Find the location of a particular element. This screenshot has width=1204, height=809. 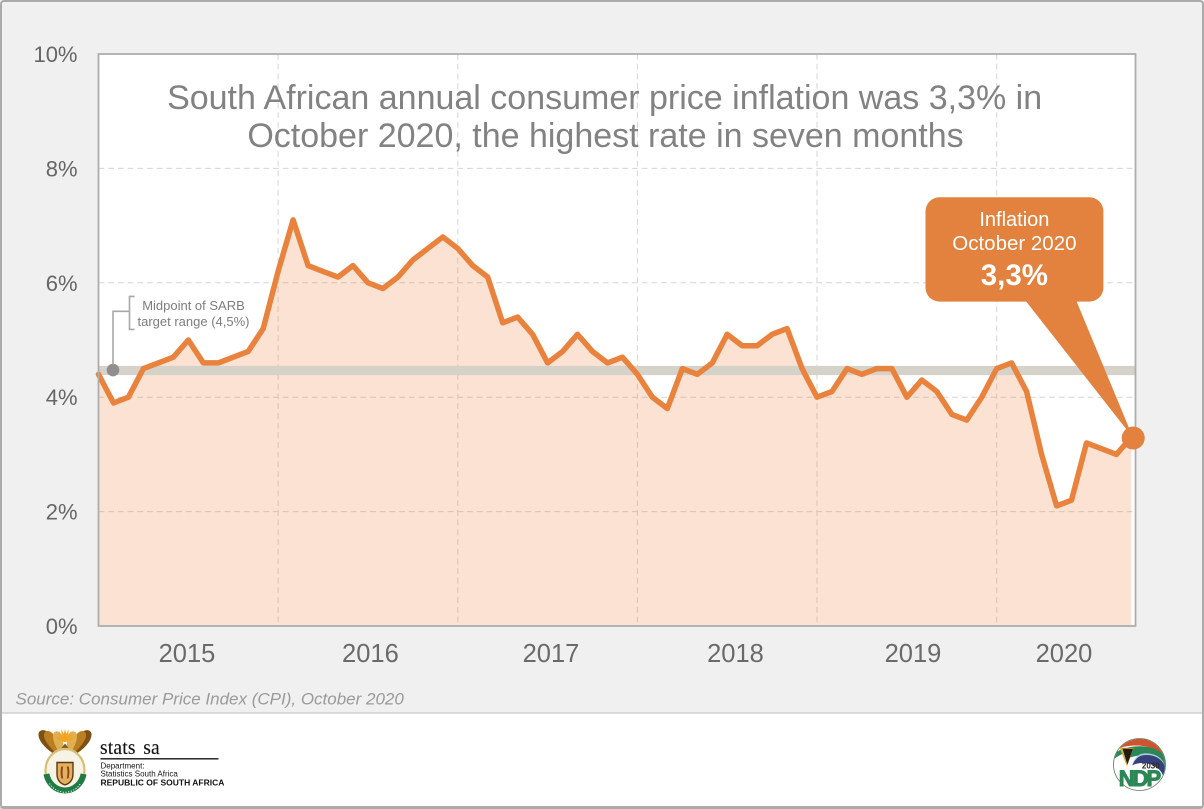

svg-text: 2019 is located at coordinates (913, 654).